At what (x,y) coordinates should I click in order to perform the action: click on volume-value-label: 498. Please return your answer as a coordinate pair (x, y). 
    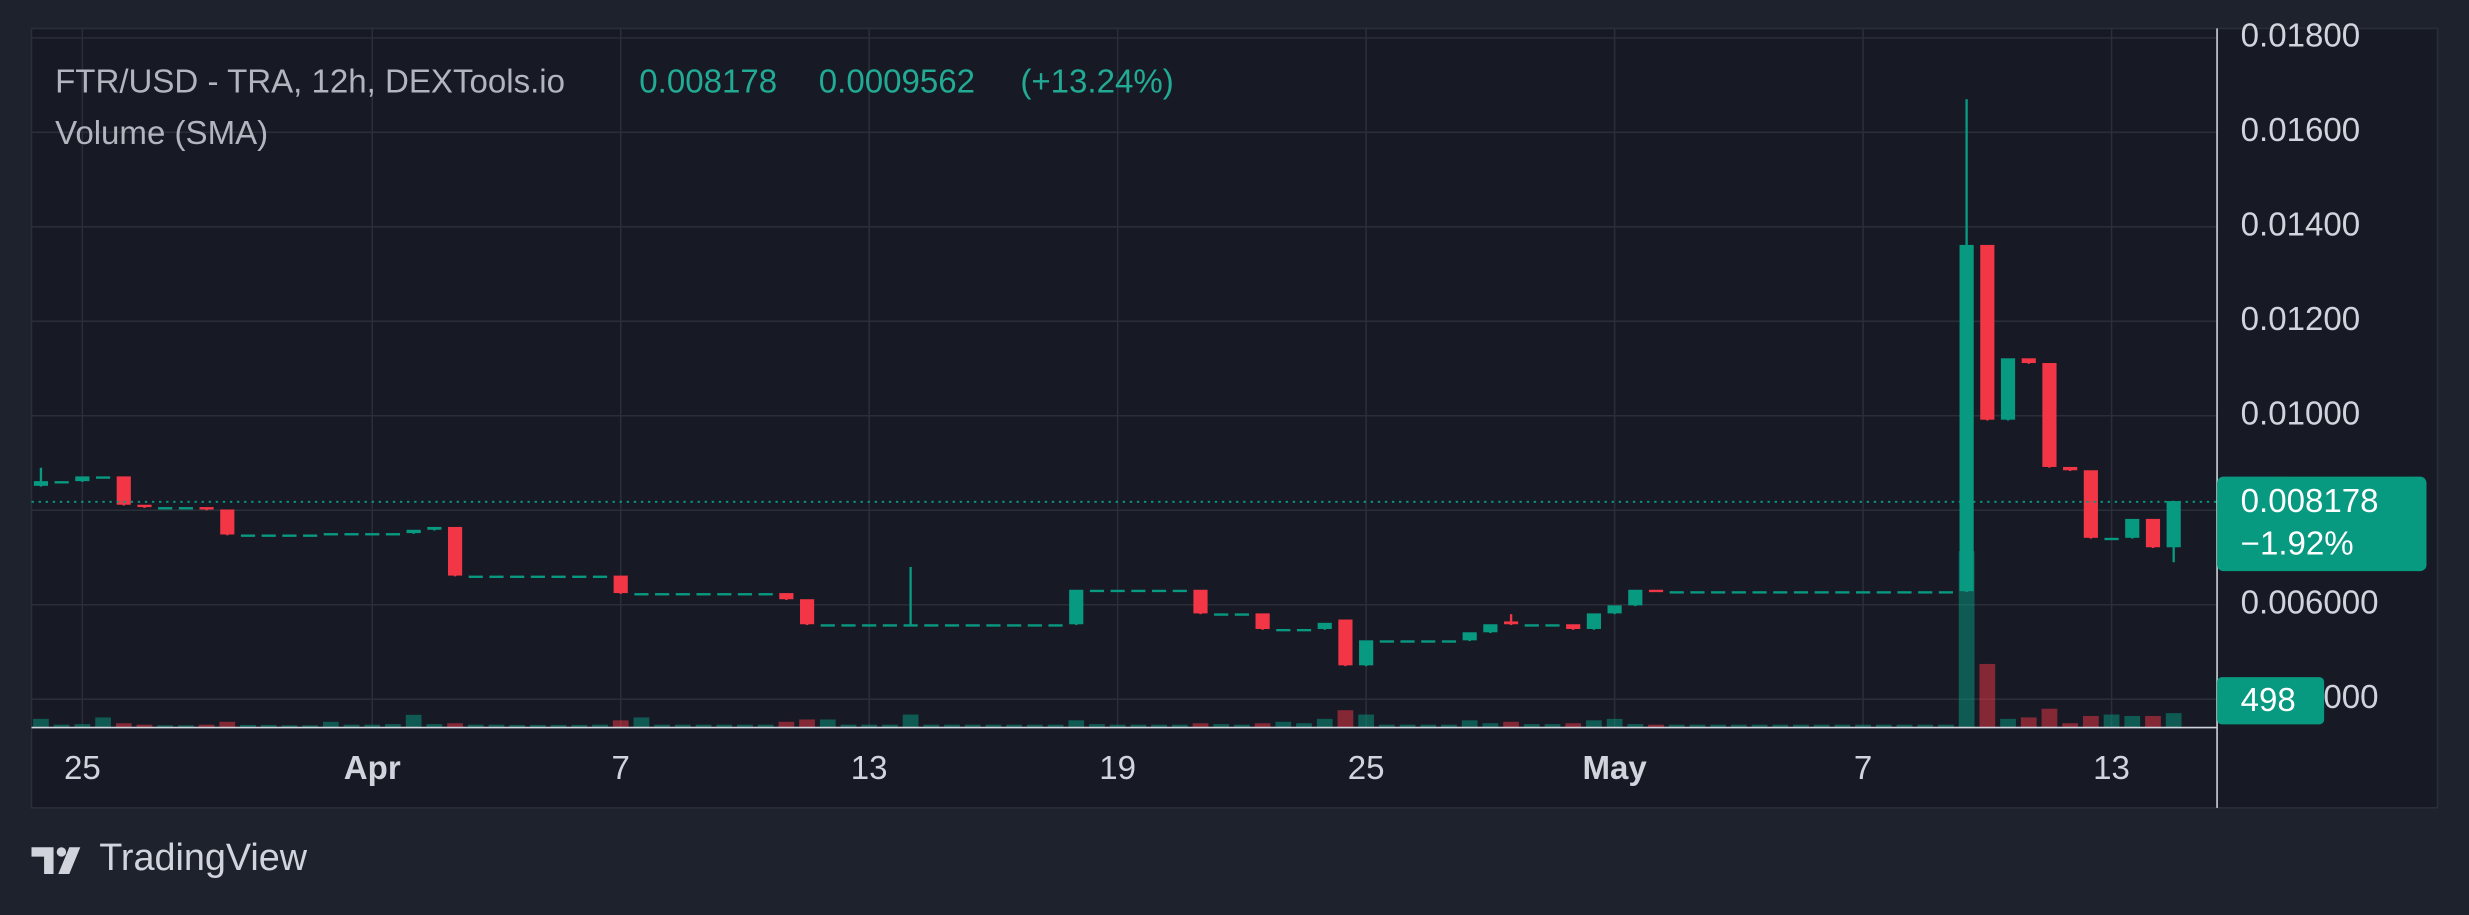
    Looking at the image, I should click on (2268, 700).